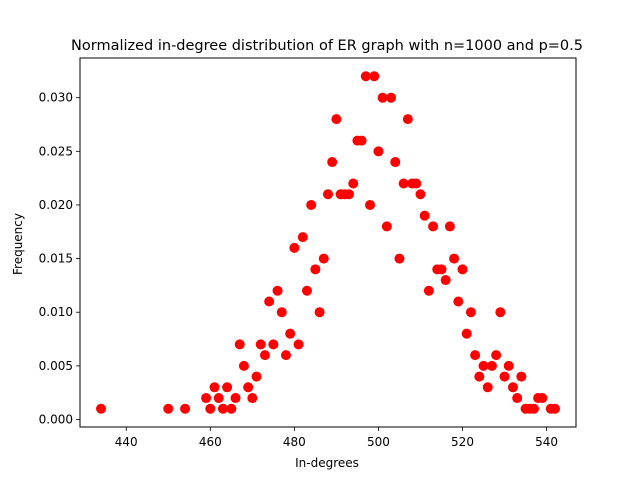 The height and width of the screenshot is (480, 640). Describe the element at coordinates (56, 366) in the screenshot. I see `y-tick-label: 0.005` at that location.